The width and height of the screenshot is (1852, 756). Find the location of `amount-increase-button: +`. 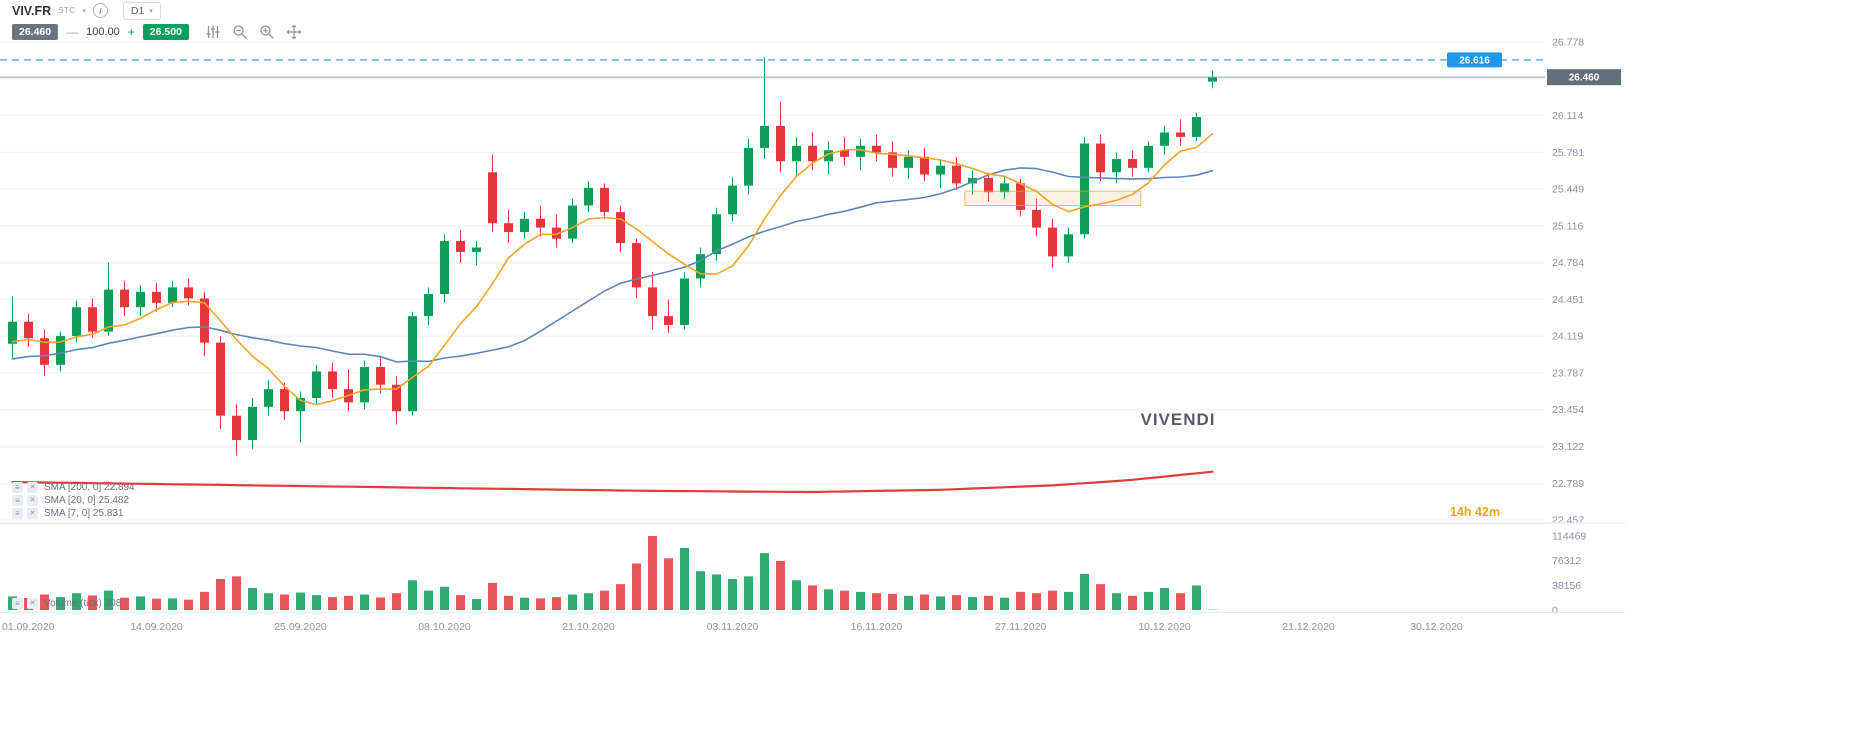

amount-increase-button: + is located at coordinates (131, 32).